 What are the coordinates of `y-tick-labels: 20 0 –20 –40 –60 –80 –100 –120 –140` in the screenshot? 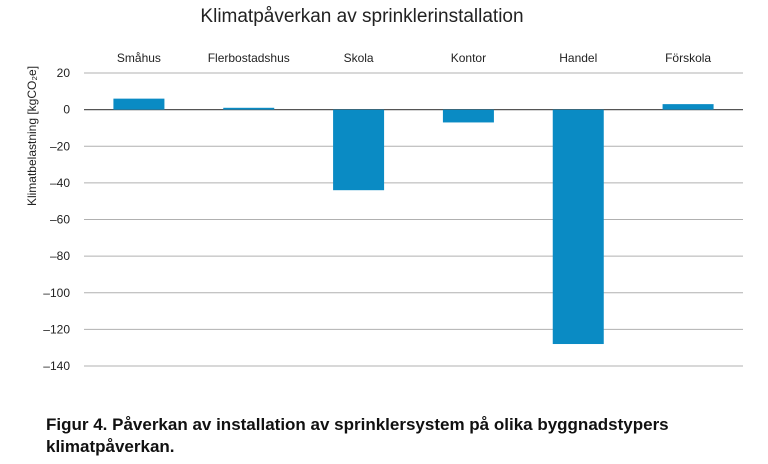 It's located at (56, 219).